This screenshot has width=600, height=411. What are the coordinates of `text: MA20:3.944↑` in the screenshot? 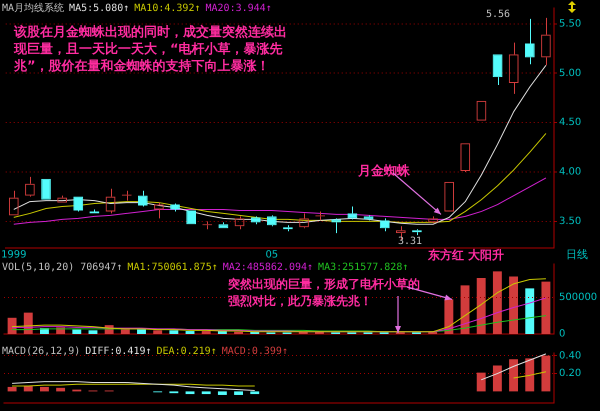 It's located at (239, 8).